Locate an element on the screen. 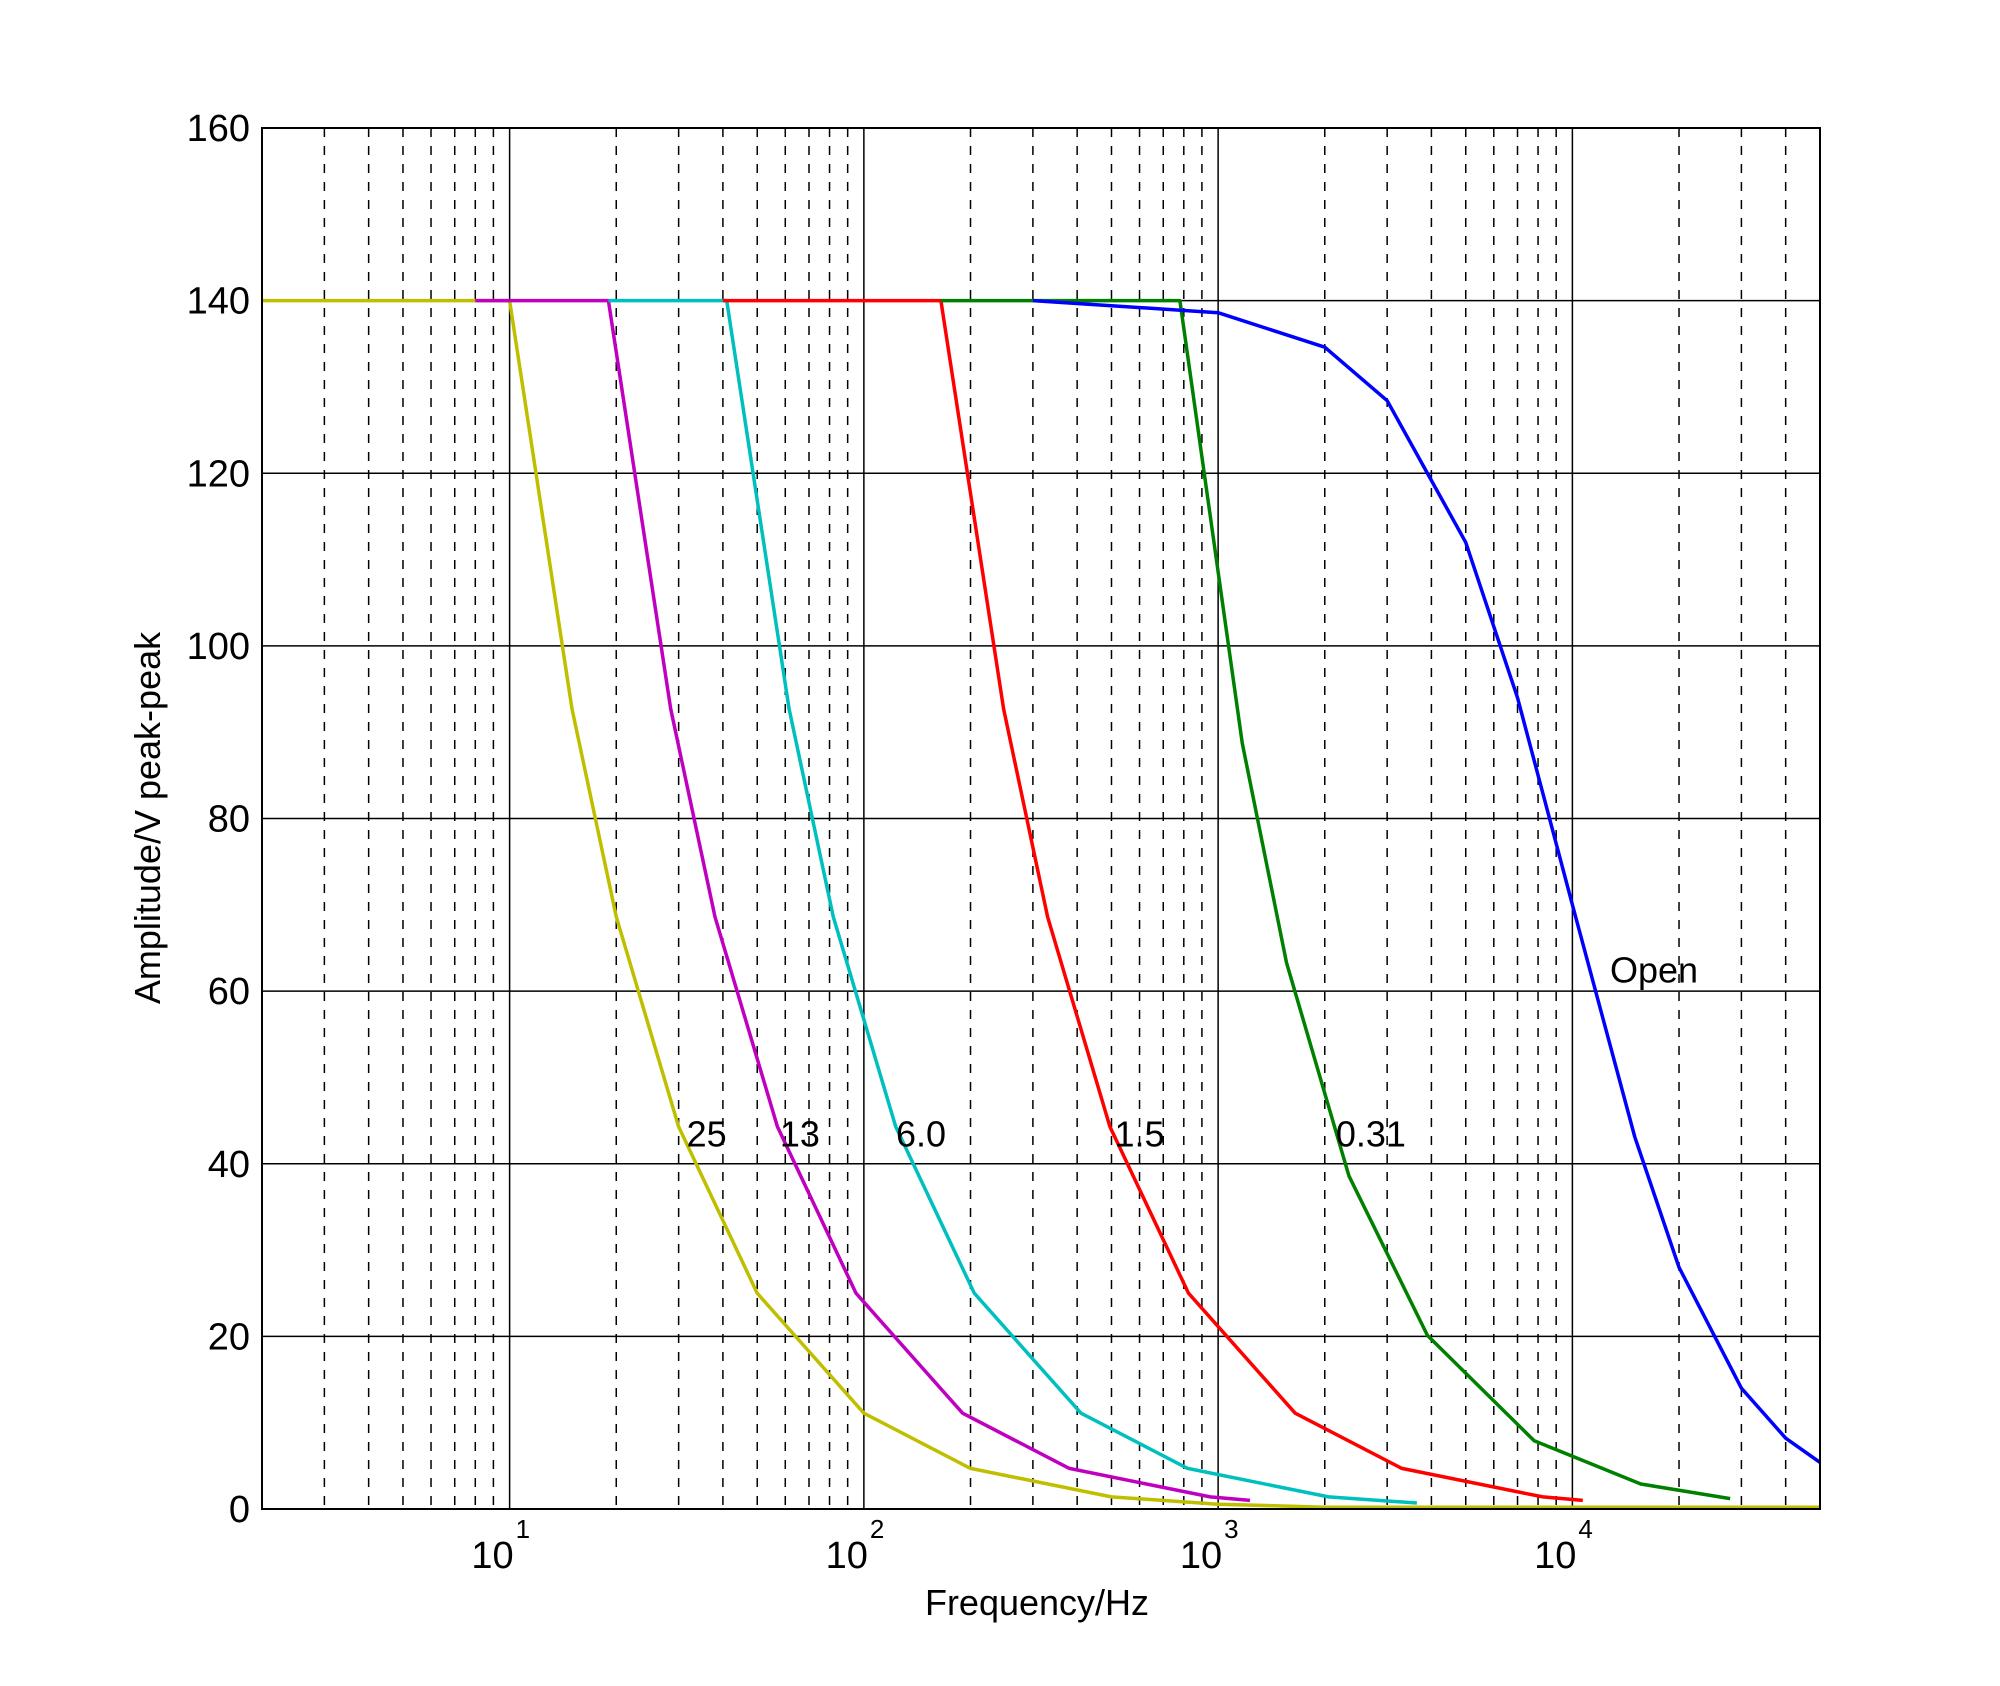 The width and height of the screenshot is (2000, 1686). y-tick-label: 20 is located at coordinates (229, 1337).